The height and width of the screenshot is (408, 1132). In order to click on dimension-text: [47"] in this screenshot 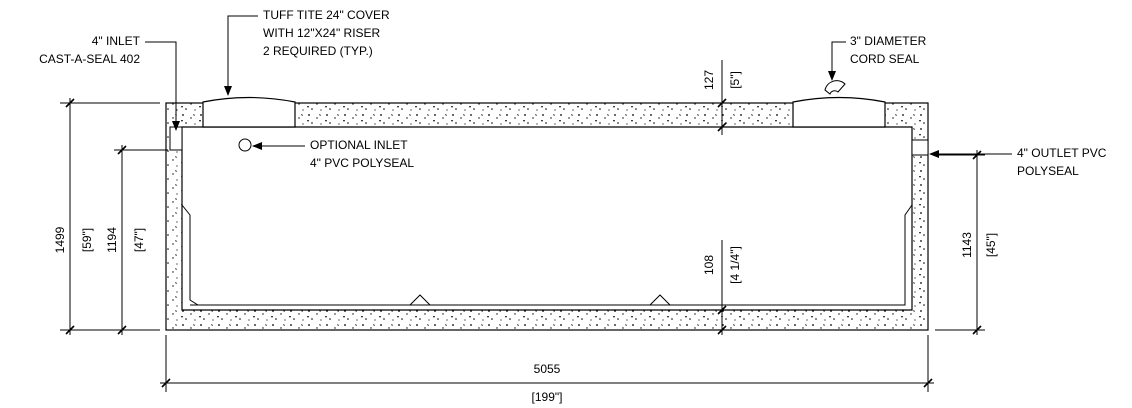, I will do `click(139, 240)`.